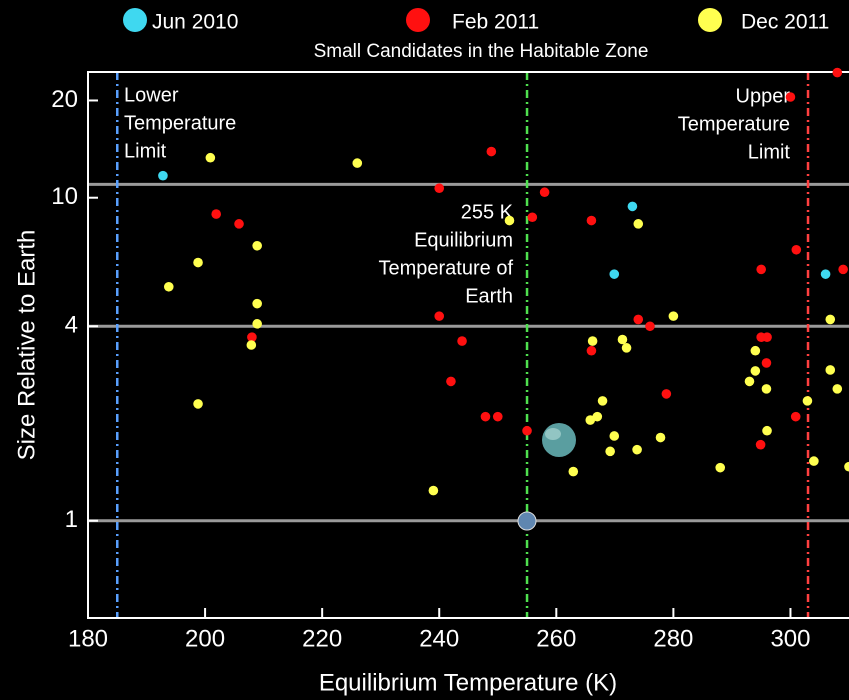 The image size is (849, 700). Describe the element at coordinates (151, 95) in the screenshot. I see `annotation: Lower` at that location.